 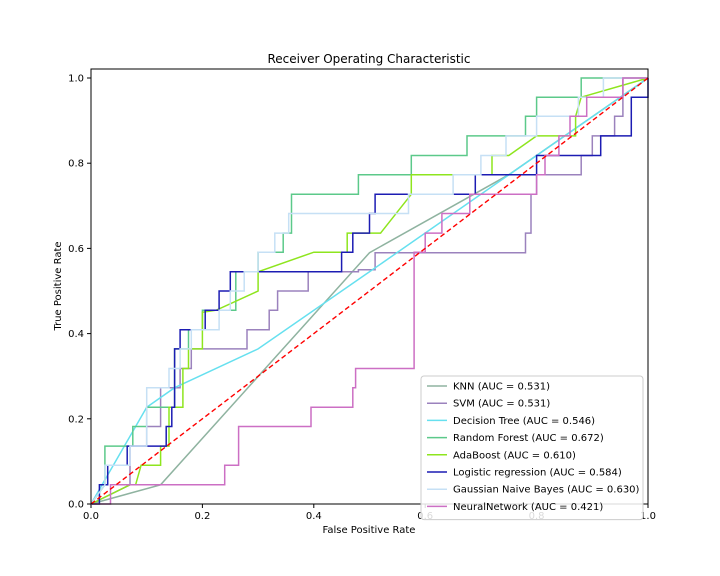 I want to click on legend-entry: SVM (AUC = 0.531), so click(x=501, y=404).